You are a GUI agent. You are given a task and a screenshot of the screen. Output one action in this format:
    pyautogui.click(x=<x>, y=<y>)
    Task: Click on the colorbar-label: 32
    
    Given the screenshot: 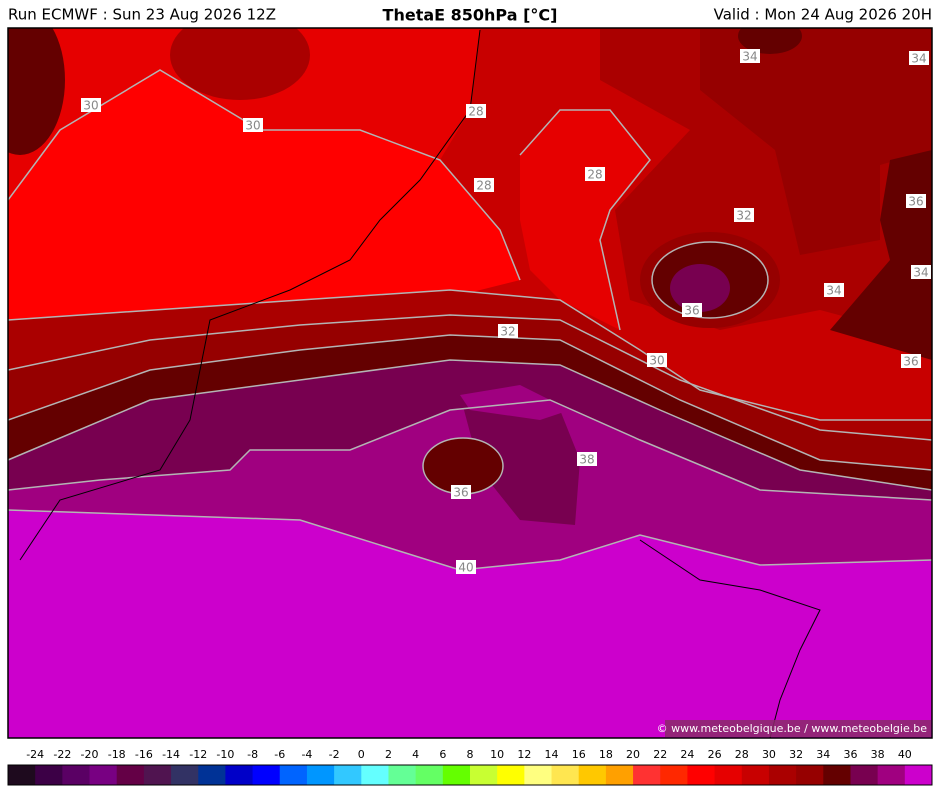 What is the action you would take?
    pyautogui.click(x=796, y=754)
    